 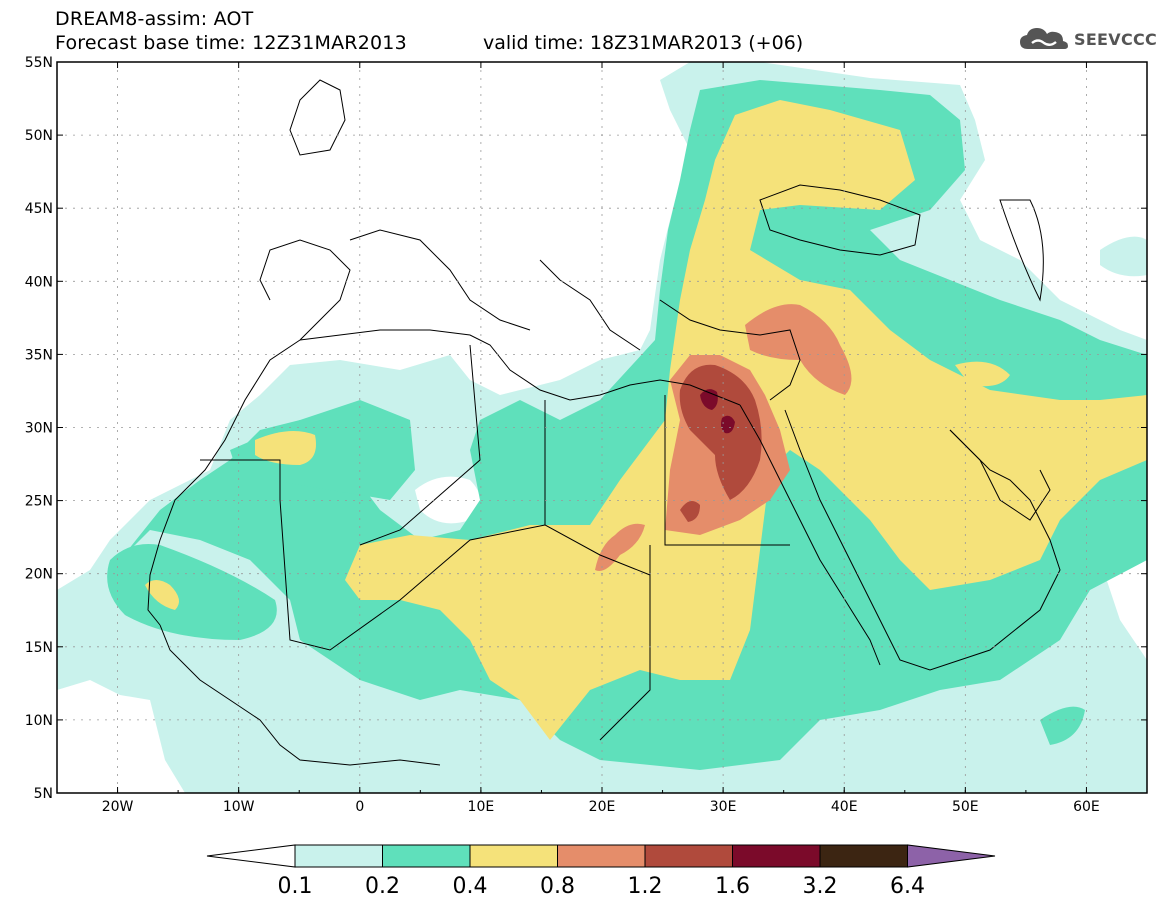 What do you see at coordinates (39, 136) in the screenshot?
I see `lat-label-50N: 50N` at bounding box center [39, 136].